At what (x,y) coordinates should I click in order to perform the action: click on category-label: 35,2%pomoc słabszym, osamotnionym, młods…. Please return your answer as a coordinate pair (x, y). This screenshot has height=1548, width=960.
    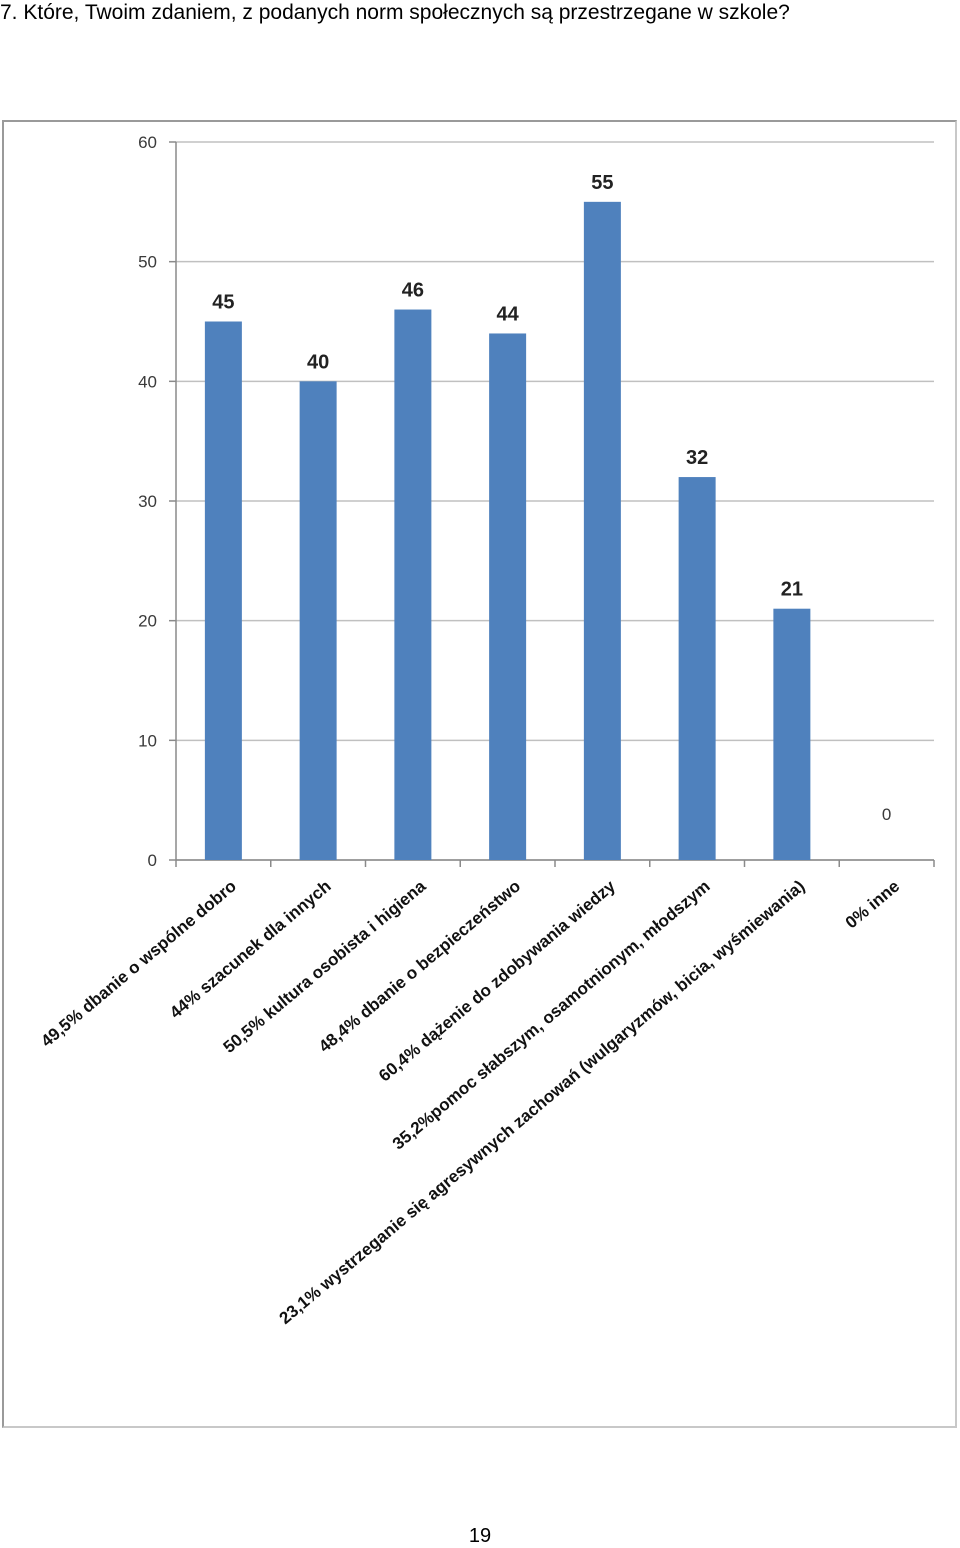
    Looking at the image, I should click on (551, 1015).